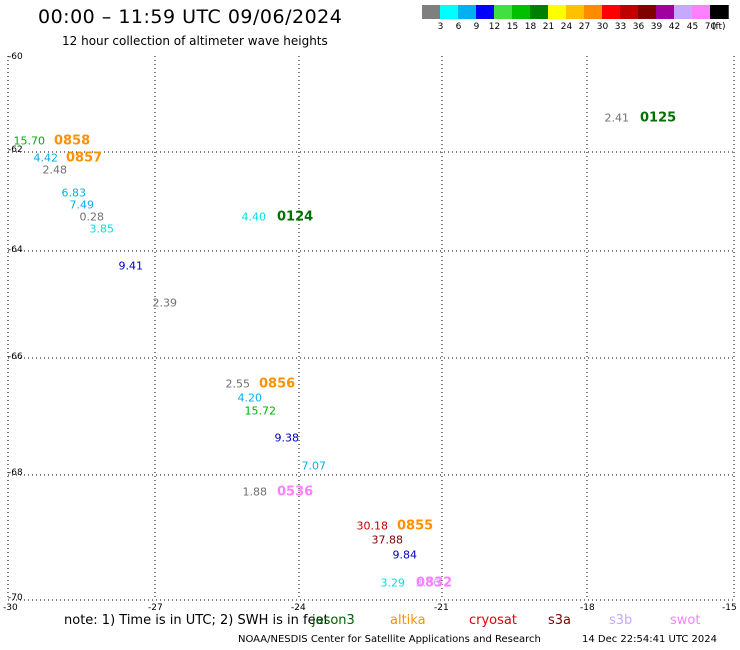 The height and width of the screenshot is (650, 740). What do you see at coordinates (428, 583) in the screenshot?
I see `wave-height-value: 3.36` at bounding box center [428, 583].